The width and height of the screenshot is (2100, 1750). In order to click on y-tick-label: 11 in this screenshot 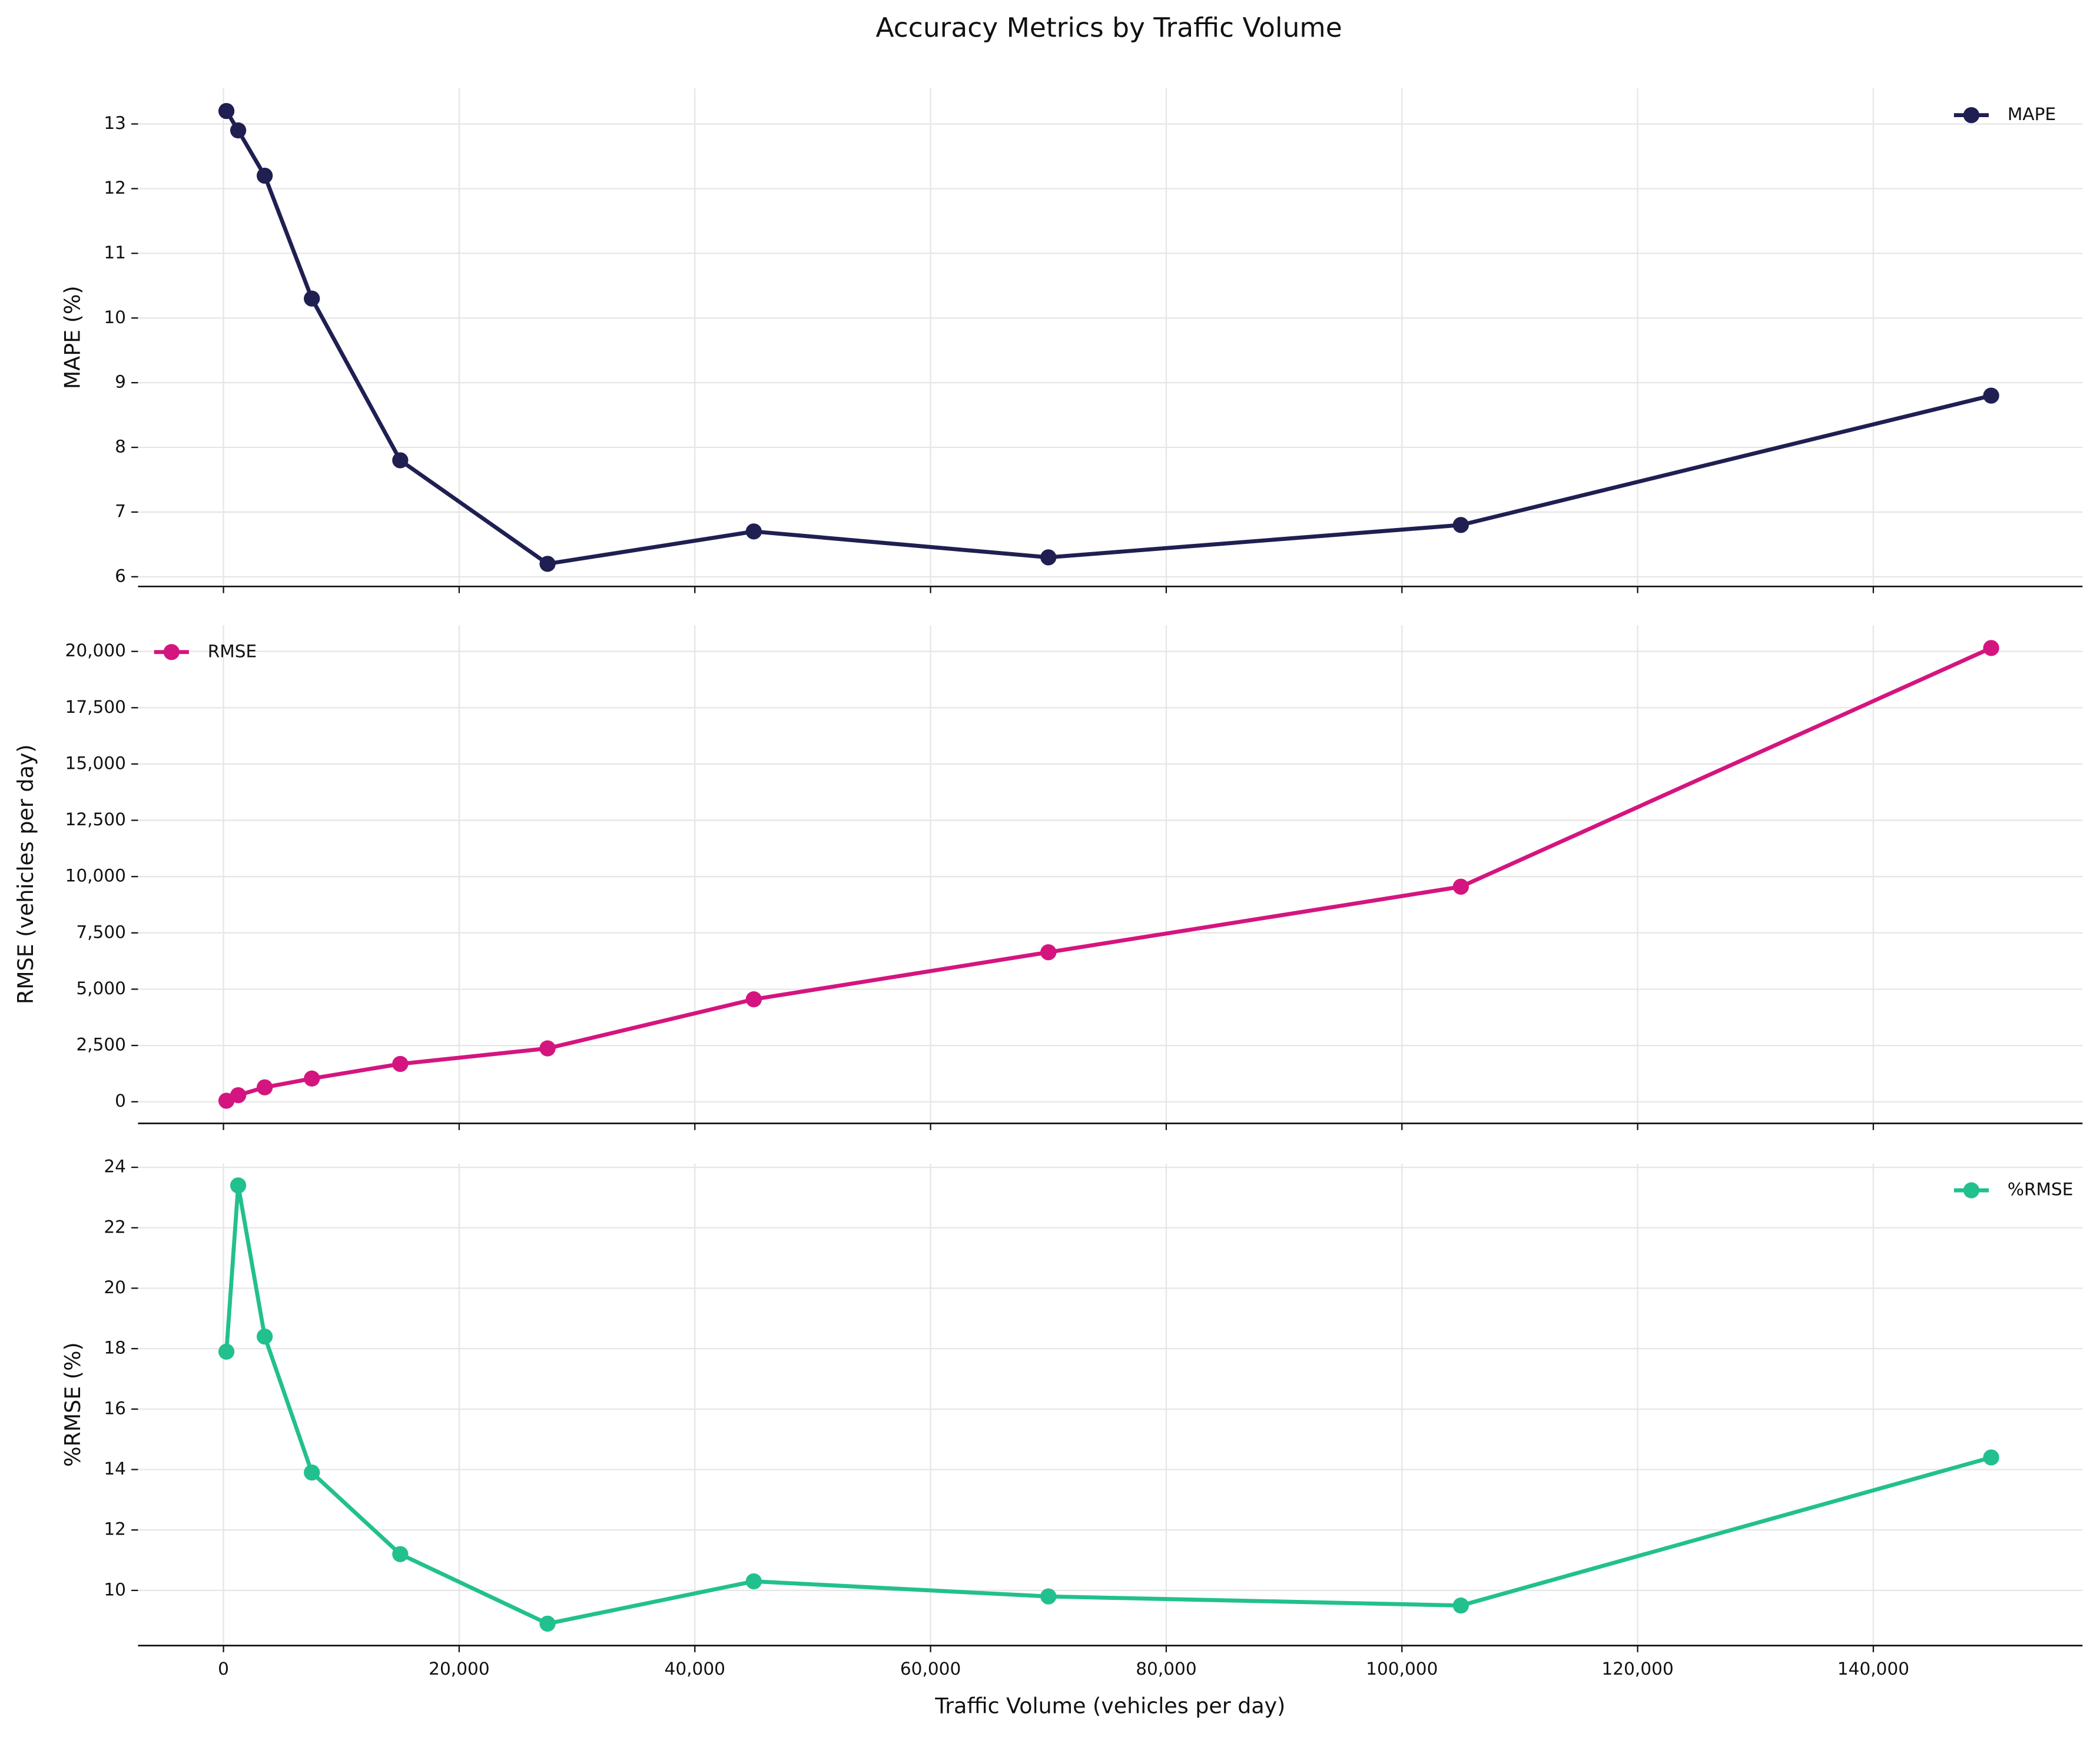, I will do `click(115, 253)`.